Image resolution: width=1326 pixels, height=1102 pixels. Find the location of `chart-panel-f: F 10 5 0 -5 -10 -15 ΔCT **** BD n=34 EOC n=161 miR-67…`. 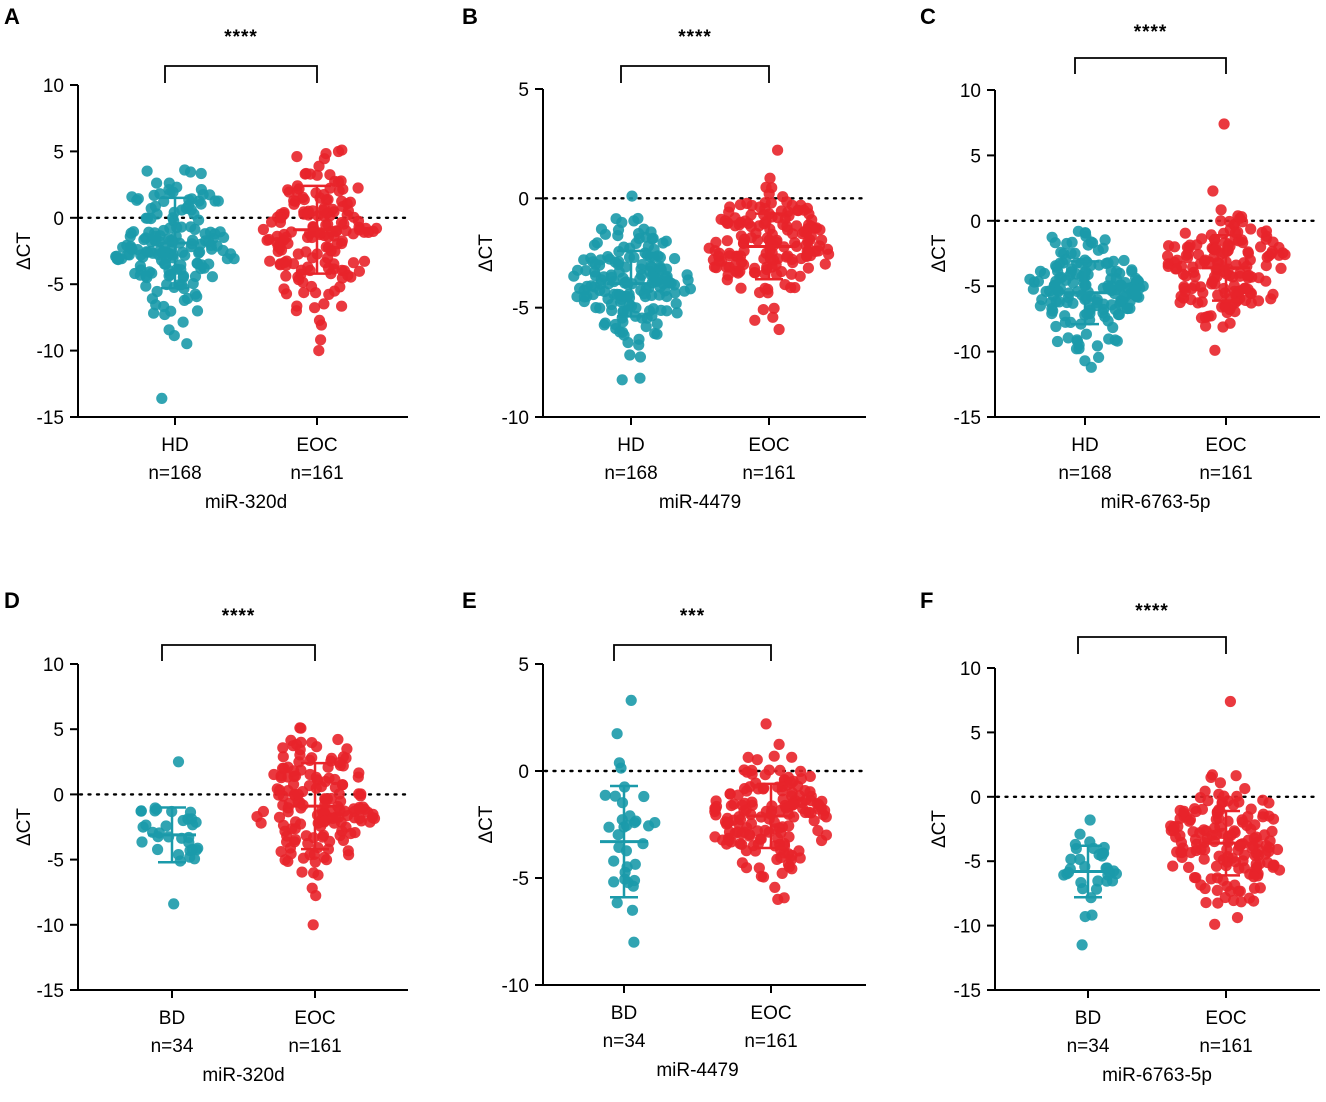

chart-panel-f: F 10 5 0 -5 -10 -15 ΔCT **** BD n=34 EOC n=161 miR-67… is located at coordinates (1121, 837).